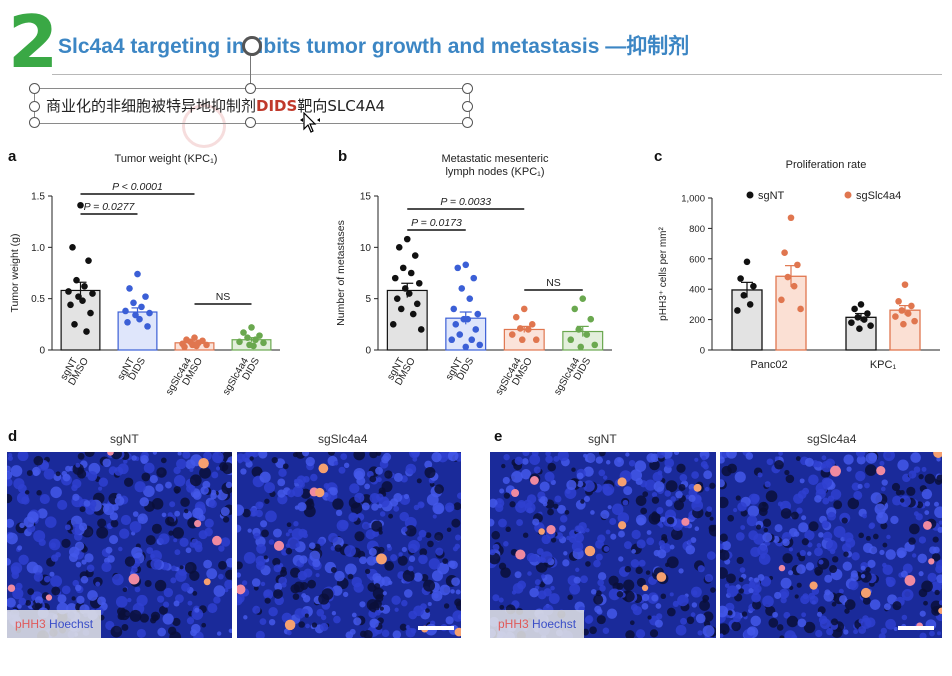 This screenshot has height=676, width=952. I want to click on micro-d-label-left: sgNT, so click(124, 439).